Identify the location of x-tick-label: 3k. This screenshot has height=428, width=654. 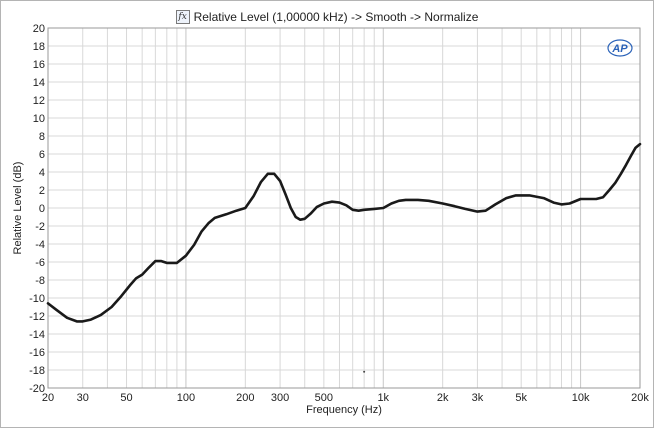
(478, 398).